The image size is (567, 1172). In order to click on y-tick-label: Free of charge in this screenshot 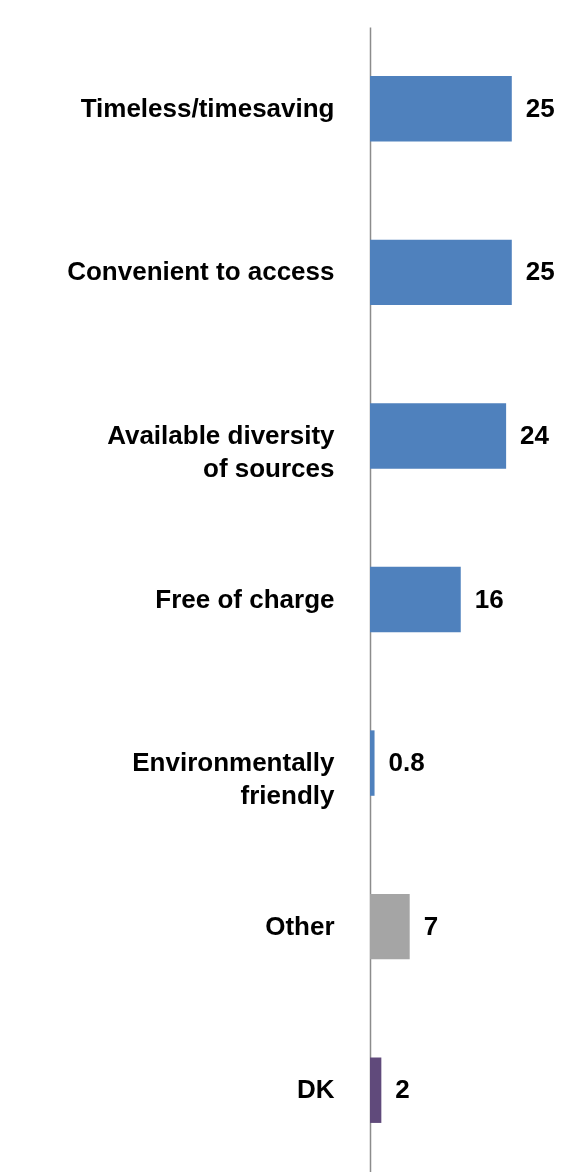, I will do `click(245, 598)`.